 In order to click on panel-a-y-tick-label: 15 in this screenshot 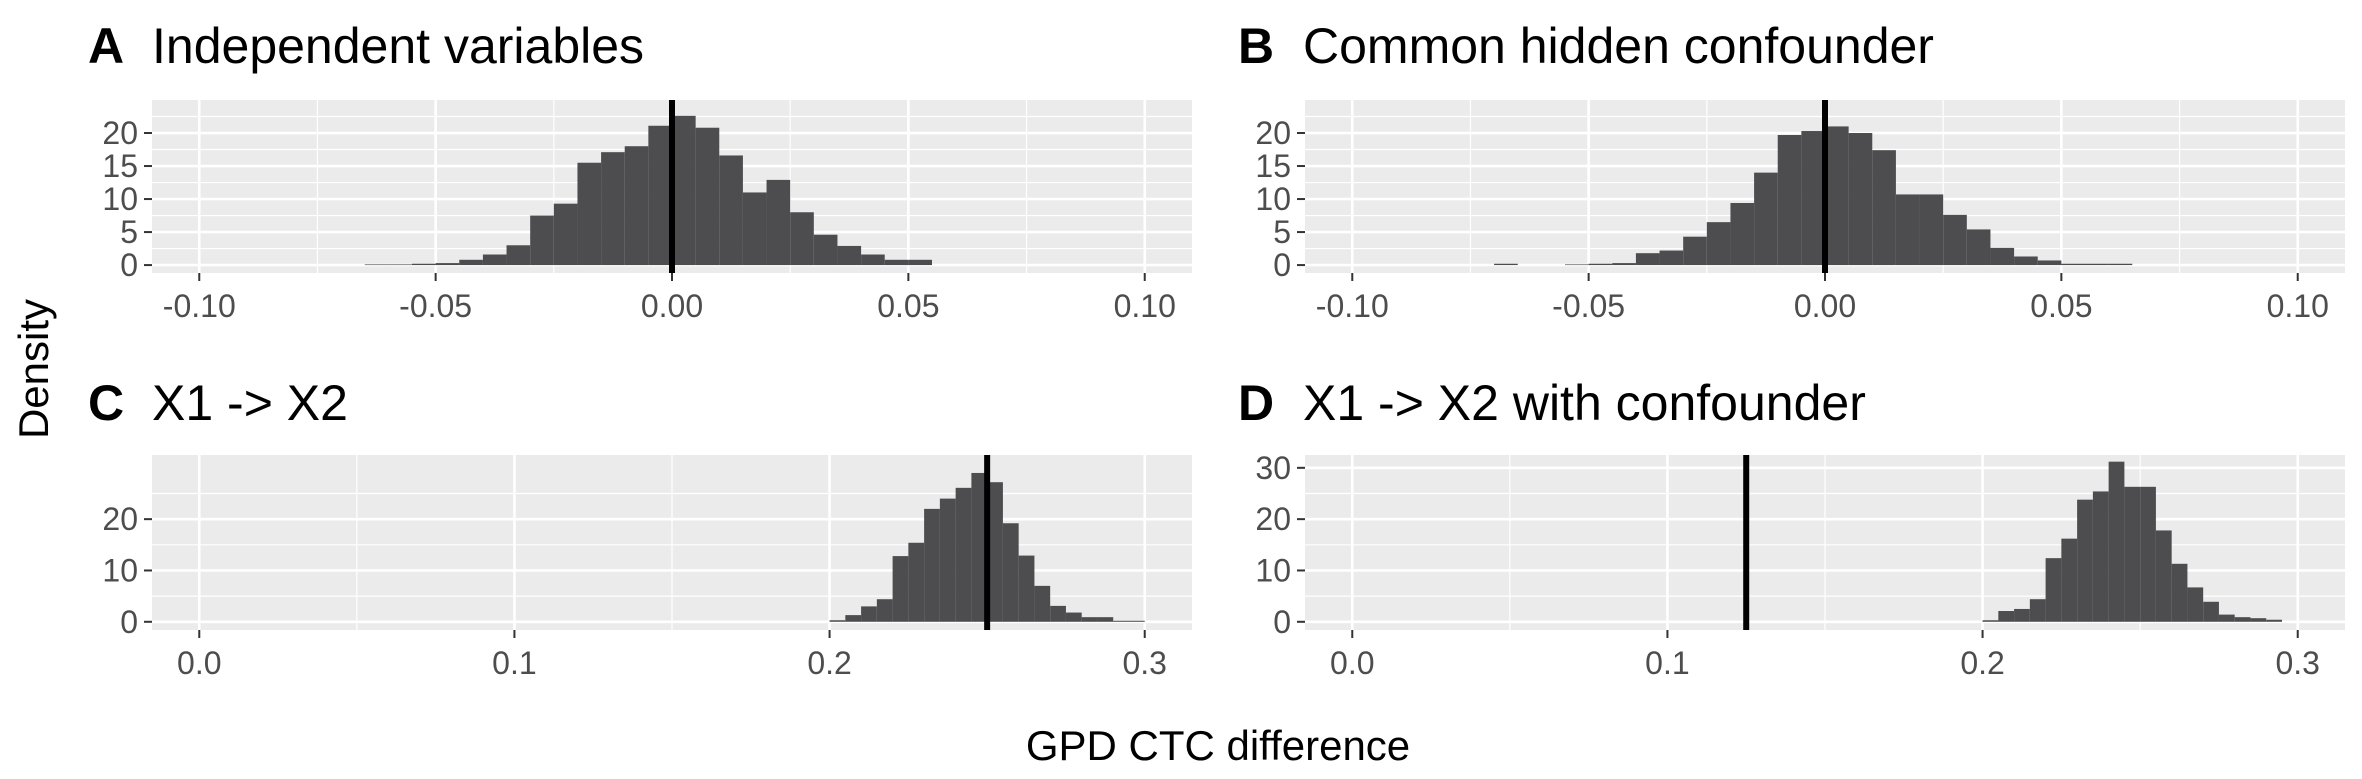, I will do `click(120, 166)`.